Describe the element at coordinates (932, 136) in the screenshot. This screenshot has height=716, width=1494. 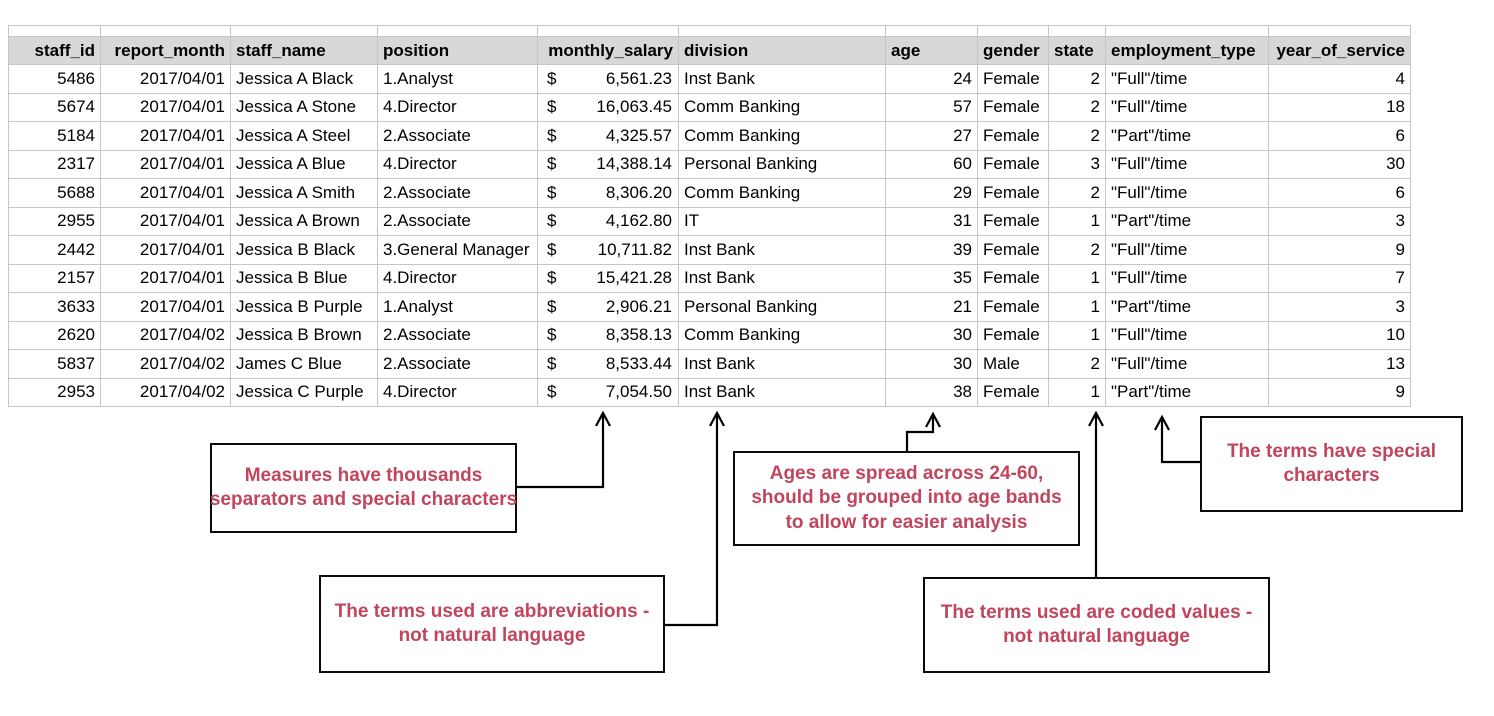
I see `cell-age: 27` at that location.